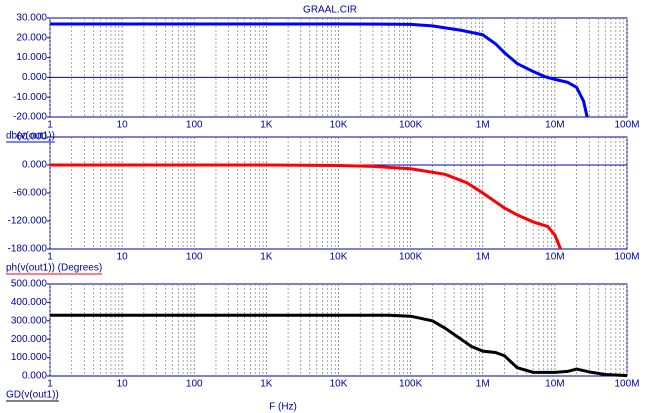 This screenshot has height=413, width=648. Describe the element at coordinates (29, 339) in the screenshot. I see `y-tick-label: 200.000` at that location.